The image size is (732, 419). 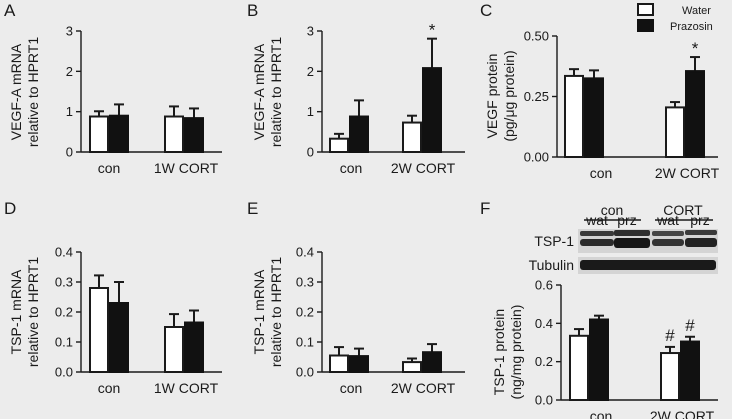 What do you see at coordinates (486, 10) in the screenshot?
I see `panel-letter: C` at bounding box center [486, 10].